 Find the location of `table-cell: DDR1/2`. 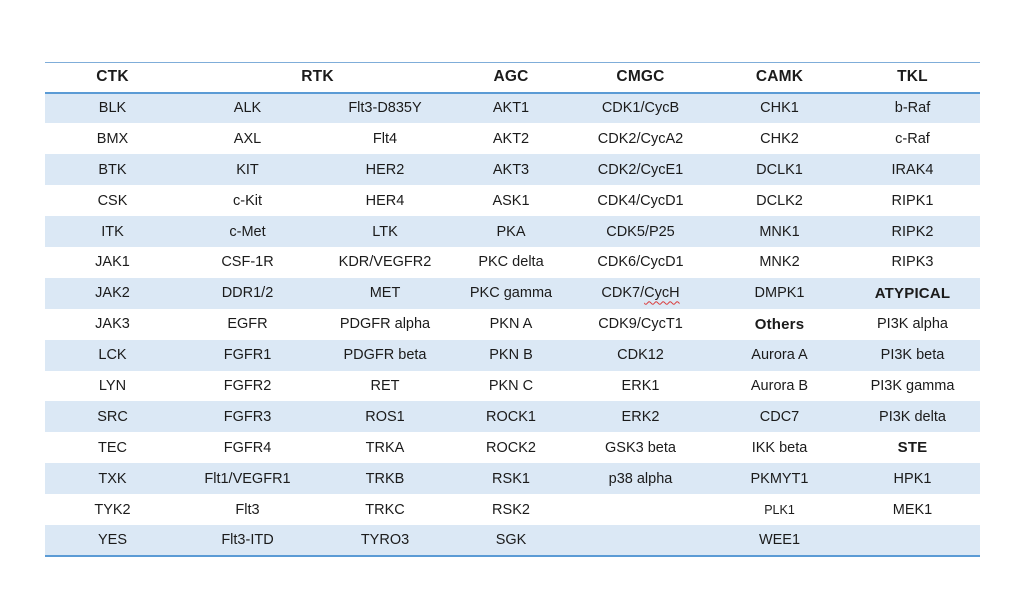

table-cell: DDR1/2 is located at coordinates (247, 293).